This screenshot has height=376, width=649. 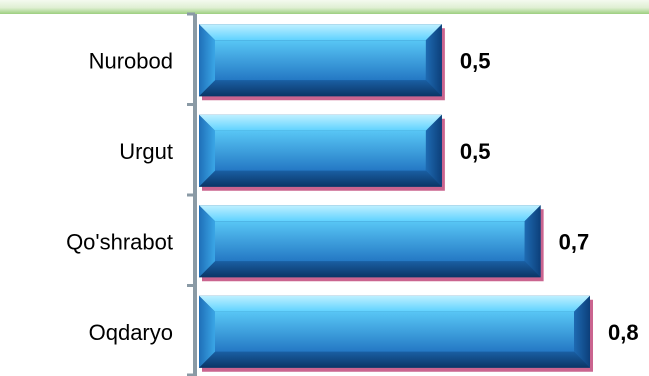 I want to click on category-label: Oqdaryo, so click(x=131, y=332).